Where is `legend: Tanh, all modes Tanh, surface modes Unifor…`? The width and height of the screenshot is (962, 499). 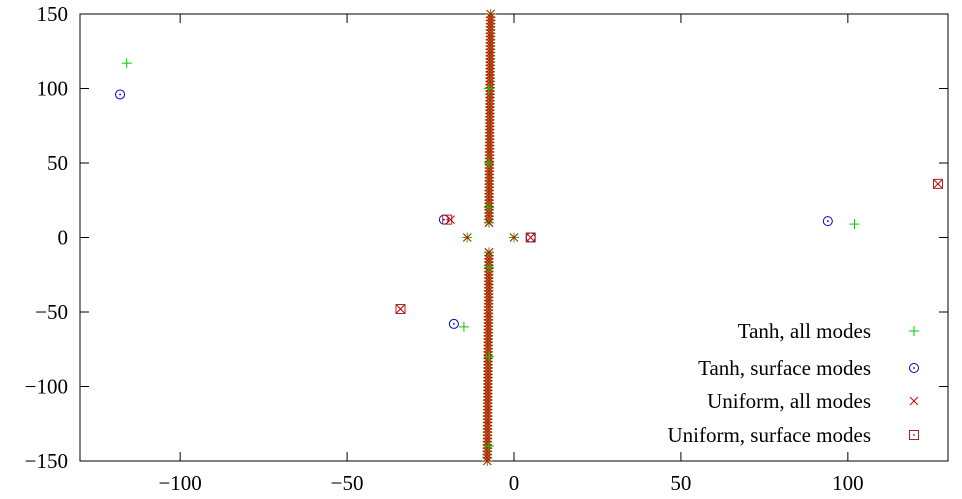 legend: Tanh, all modes Tanh, surface modes Unifor… is located at coordinates (793, 383).